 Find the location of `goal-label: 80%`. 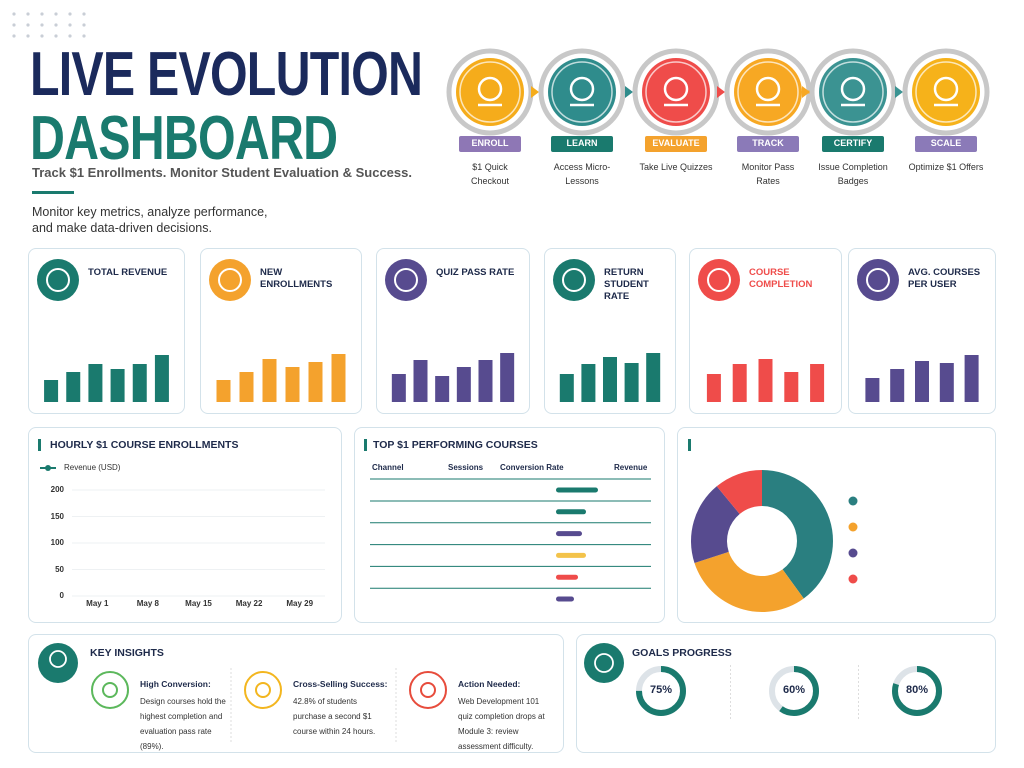

goal-label: 80% is located at coordinates (917, 690).